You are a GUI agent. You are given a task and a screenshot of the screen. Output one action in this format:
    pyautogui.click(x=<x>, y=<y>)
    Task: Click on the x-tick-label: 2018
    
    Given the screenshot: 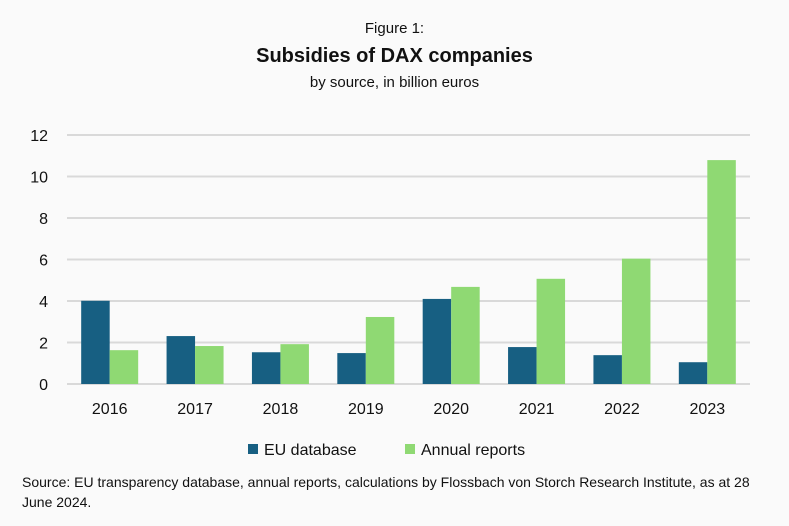 What is the action you would take?
    pyautogui.click(x=281, y=409)
    